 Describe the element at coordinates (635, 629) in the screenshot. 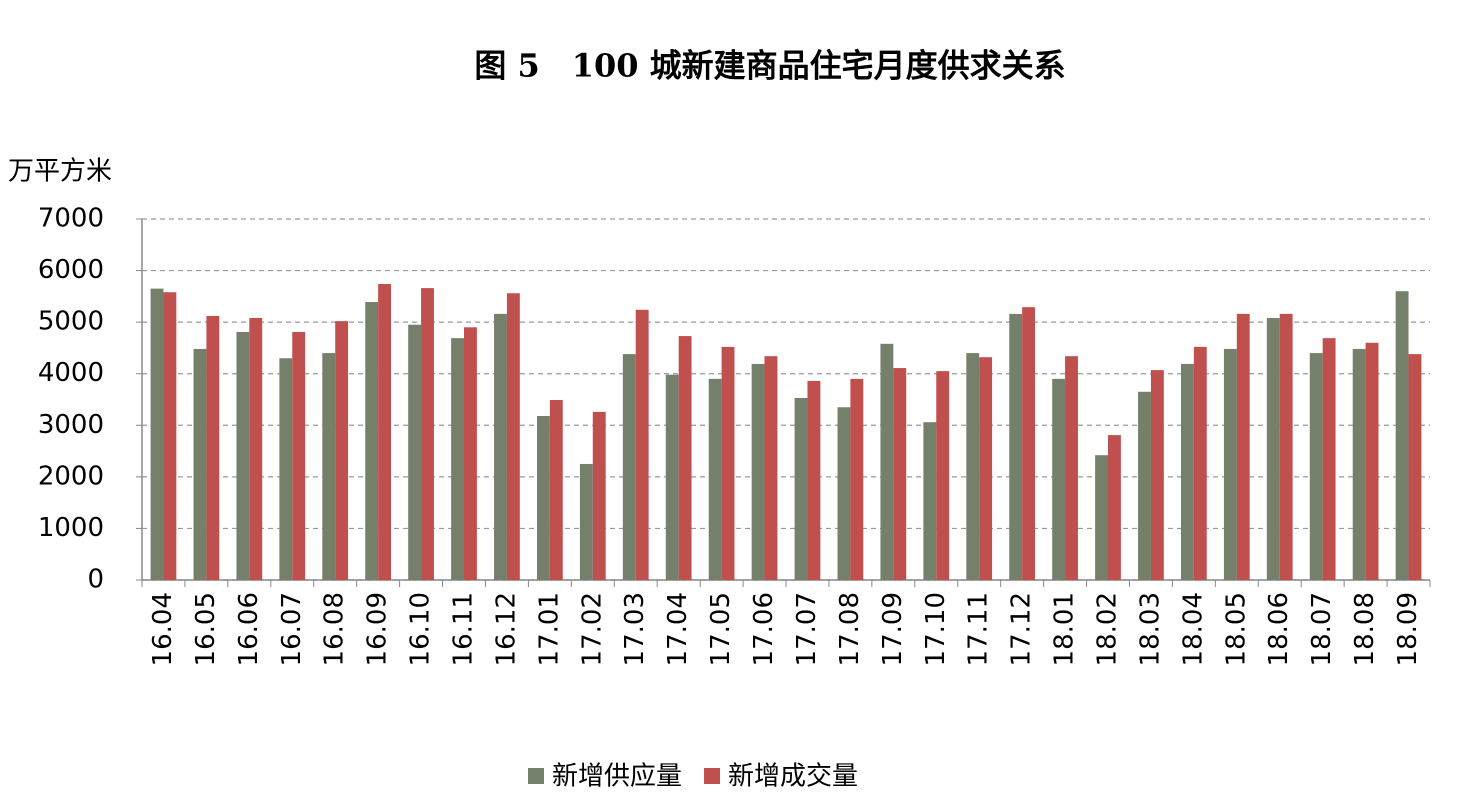

I see `x-tick-label: 17.03` at that location.